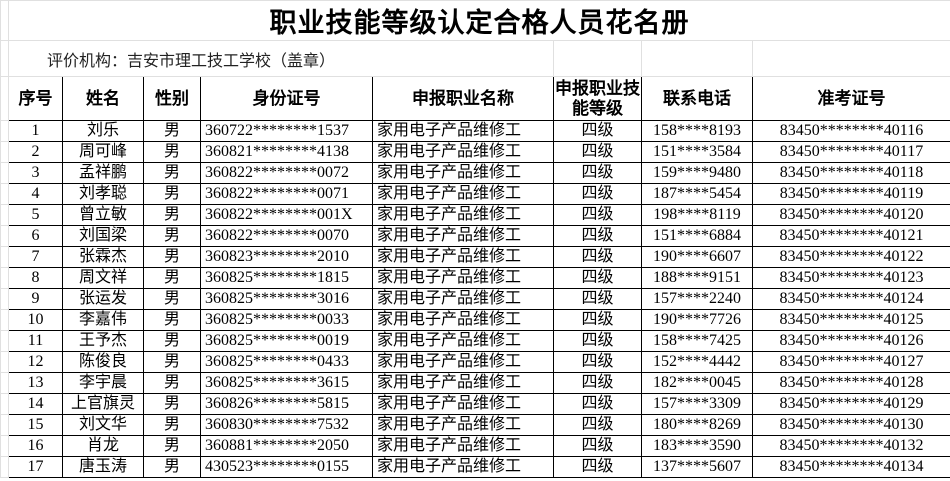 The width and height of the screenshot is (950, 481). Describe the element at coordinates (35, 236) in the screenshot. I see `serial-number: 6` at that location.